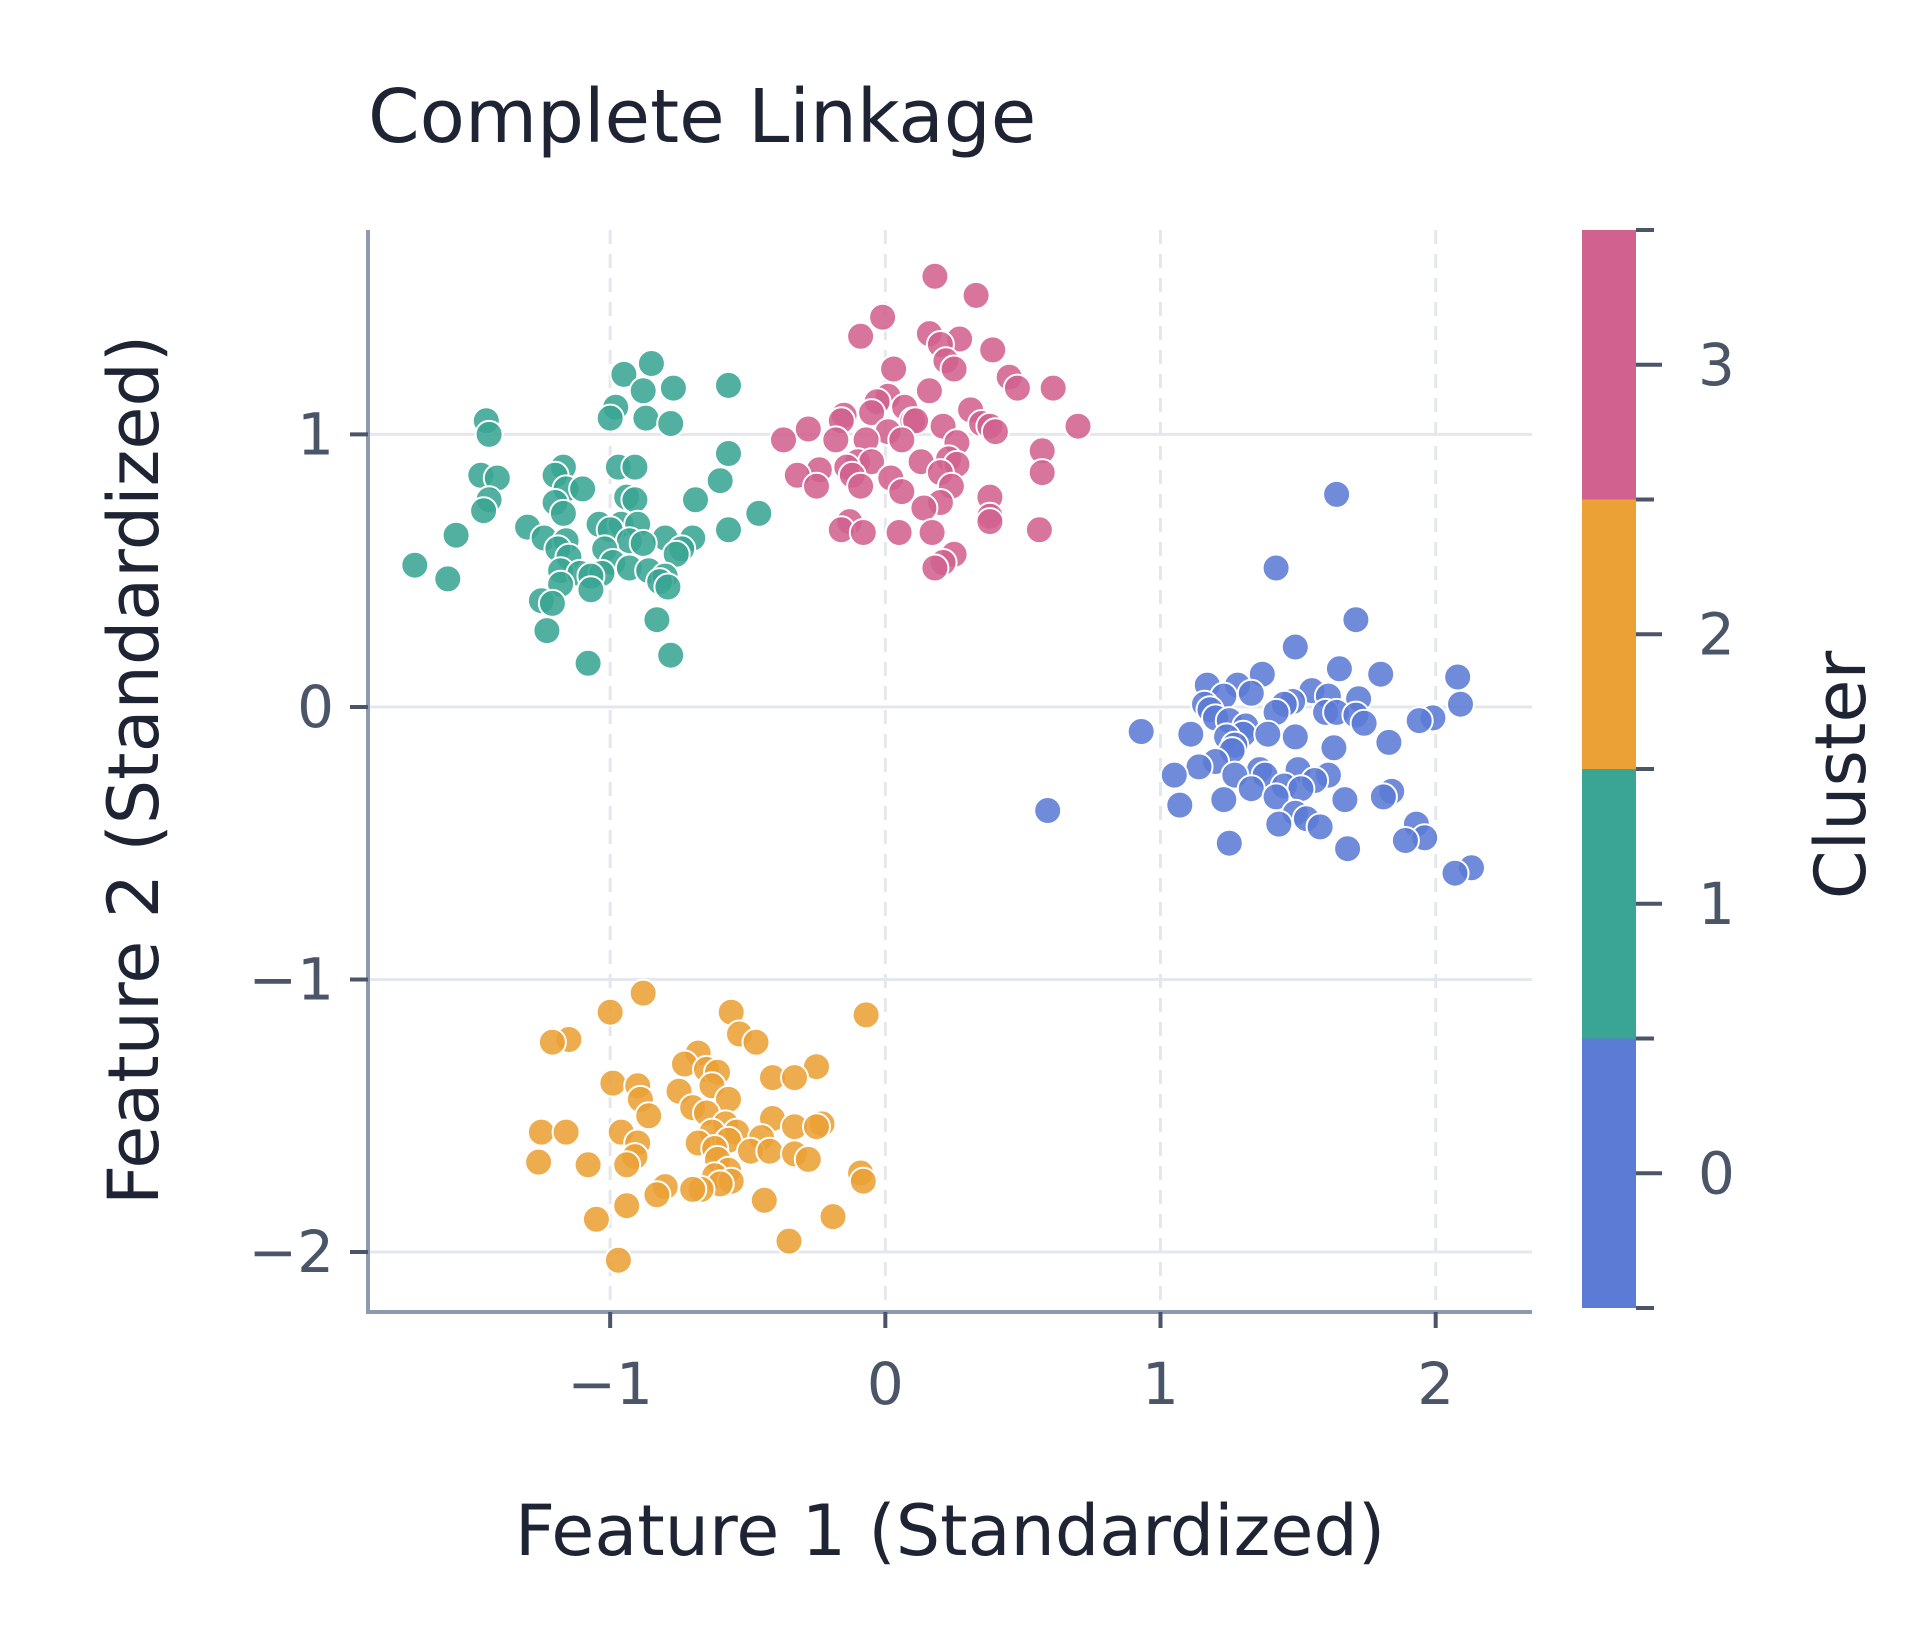 Image resolution: width=1920 pixels, height=1634 pixels. What do you see at coordinates (134, 770) in the screenshot?
I see `y-axis-label: Feature 2 (Standardized)` at bounding box center [134, 770].